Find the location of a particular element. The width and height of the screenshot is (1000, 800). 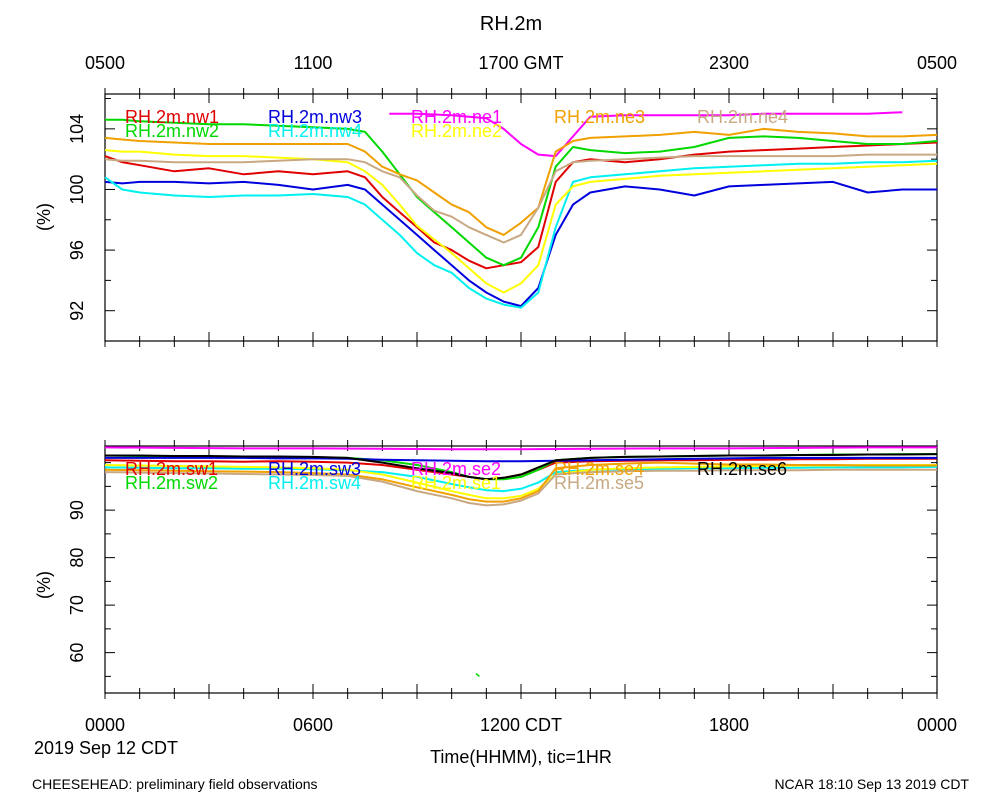

series-line-RH.2m.se2 is located at coordinates (520, 448).